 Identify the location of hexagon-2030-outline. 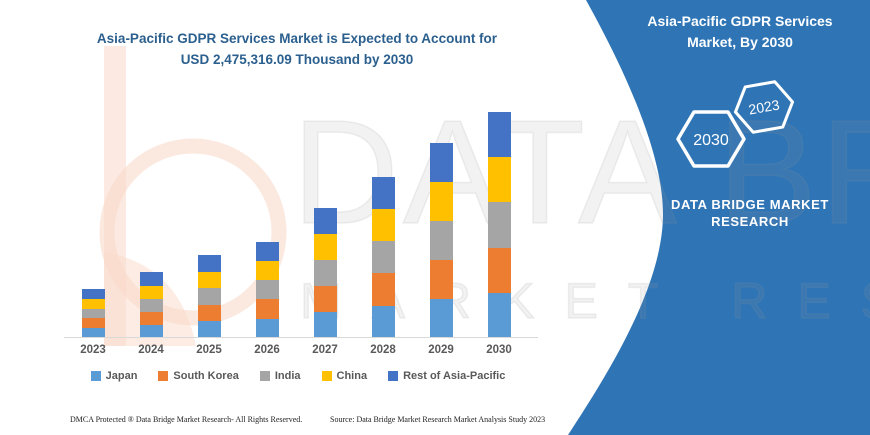
(711, 139).